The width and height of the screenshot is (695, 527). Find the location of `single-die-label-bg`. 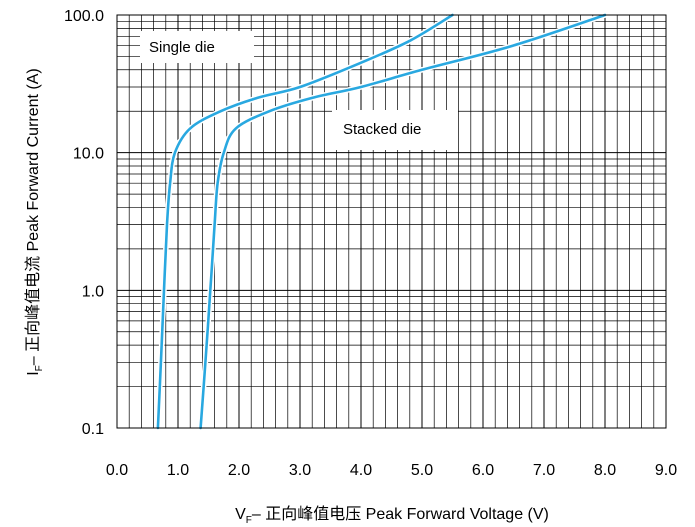

single-die-label-bg is located at coordinates (197, 47).